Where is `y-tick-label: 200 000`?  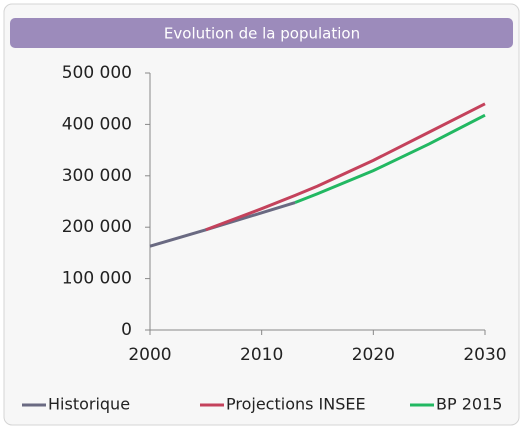 y-tick-label: 200 000 is located at coordinates (97, 227).